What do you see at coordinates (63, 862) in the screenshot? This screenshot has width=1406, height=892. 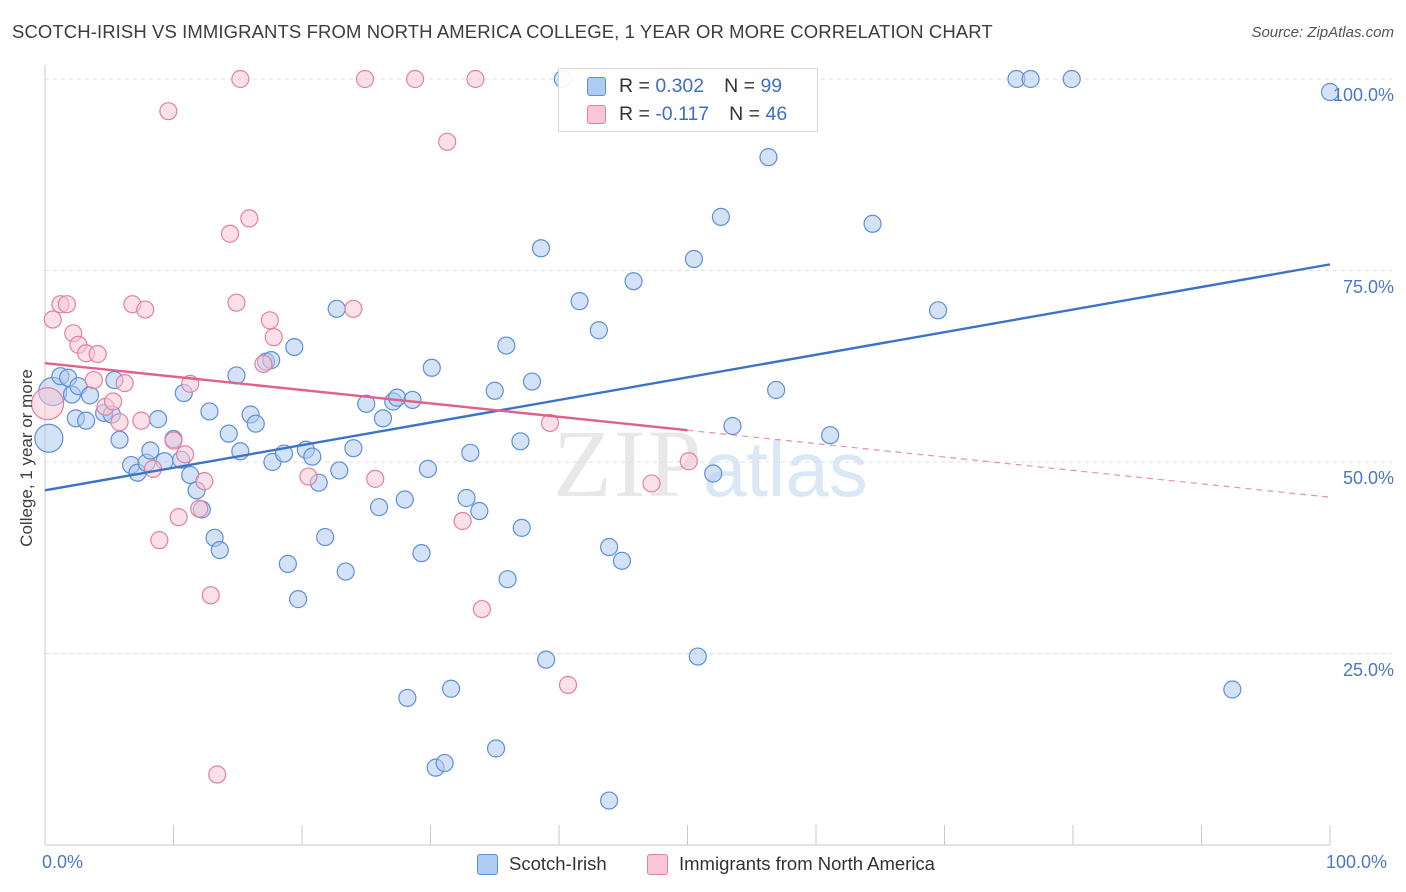 I see `x-tick-min: 0.0%` at bounding box center [63, 862].